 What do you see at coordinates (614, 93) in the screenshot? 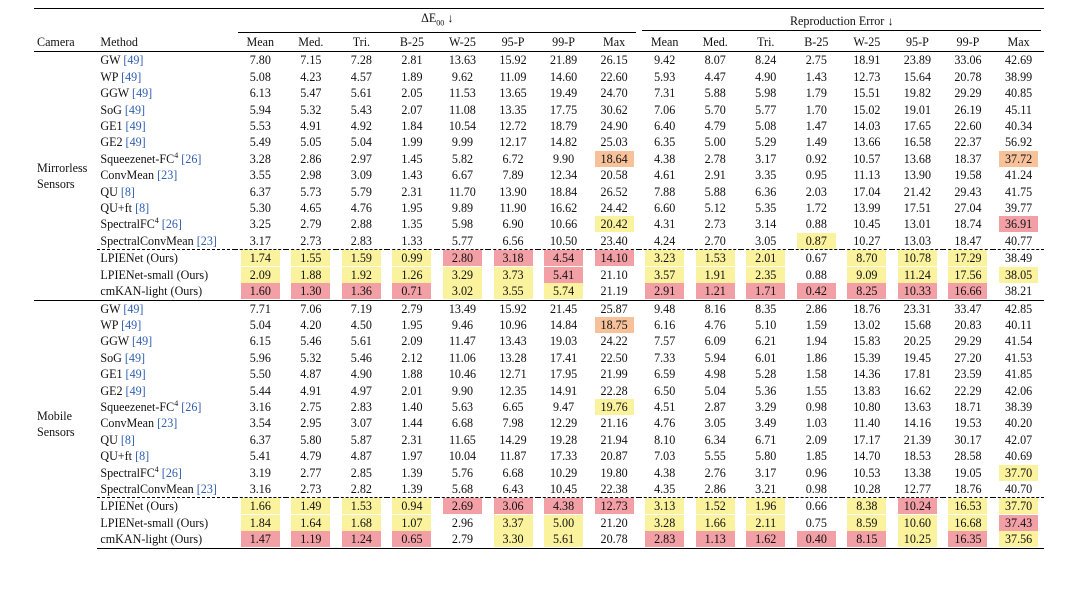
I see `value-text: 24.70` at bounding box center [614, 93].